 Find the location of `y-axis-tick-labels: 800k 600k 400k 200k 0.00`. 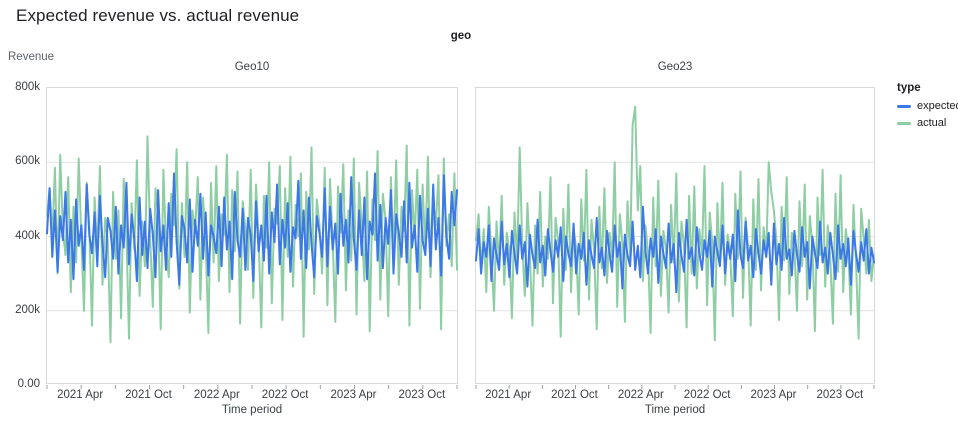

y-axis-tick-labels: 800k 600k 400k 200k 0.00 is located at coordinates (20, 235).